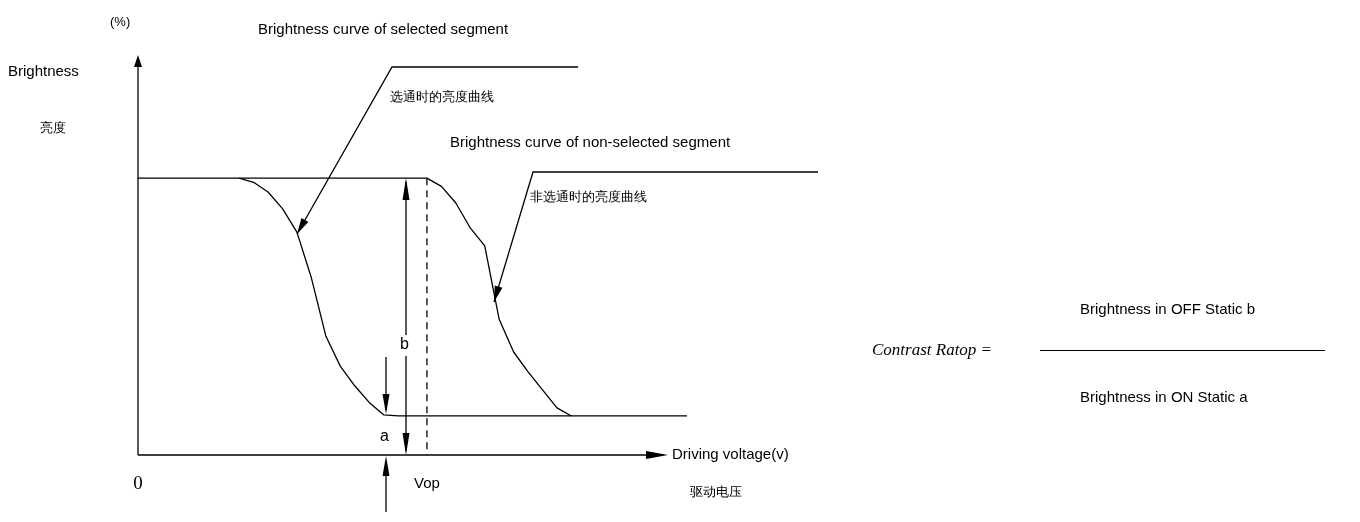  What do you see at coordinates (43, 71) in the screenshot?
I see `text: Brightness` at bounding box center [43, 71].